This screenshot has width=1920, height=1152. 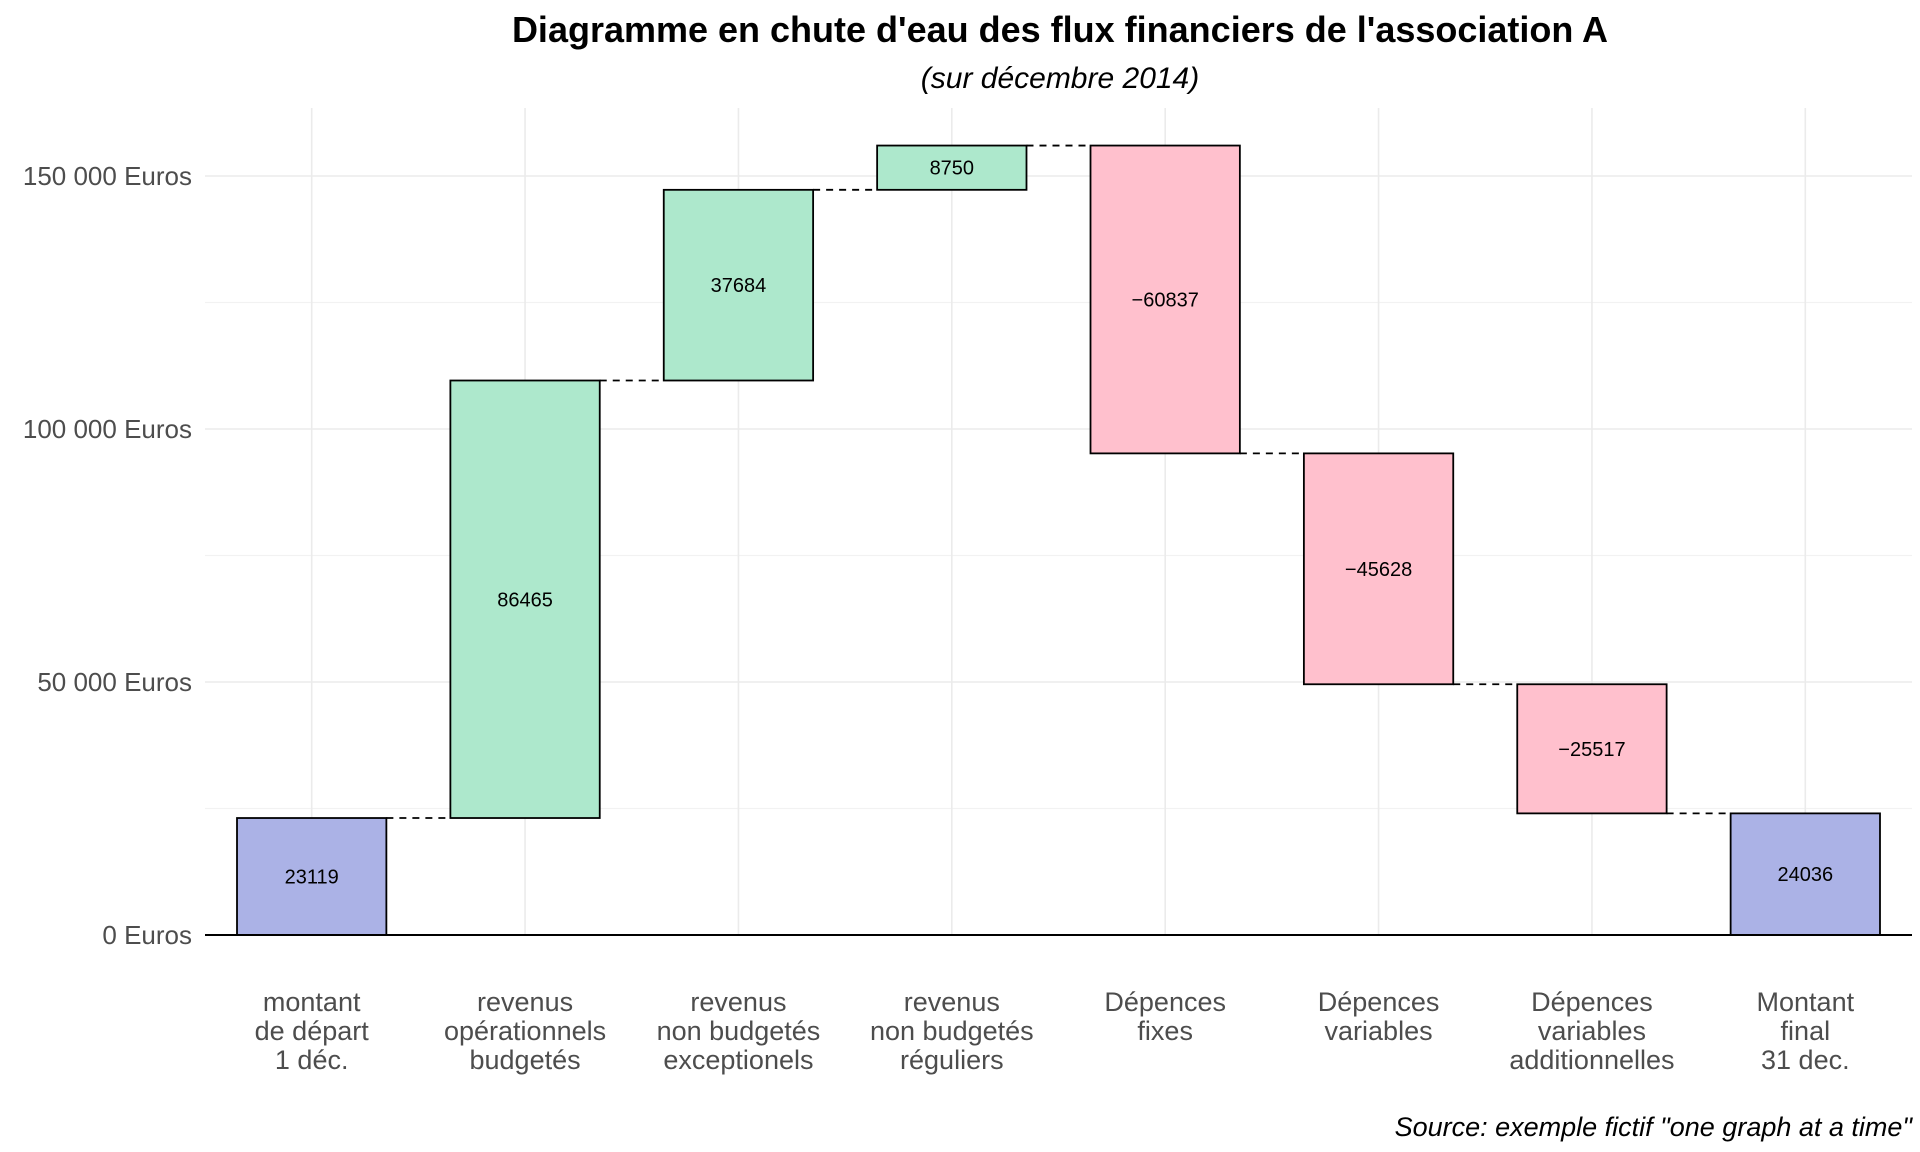 What do you see at coordinates (312, 878) in the screenshot?
I see `bar-value-label: 23119` at bounding box center [312, 878].